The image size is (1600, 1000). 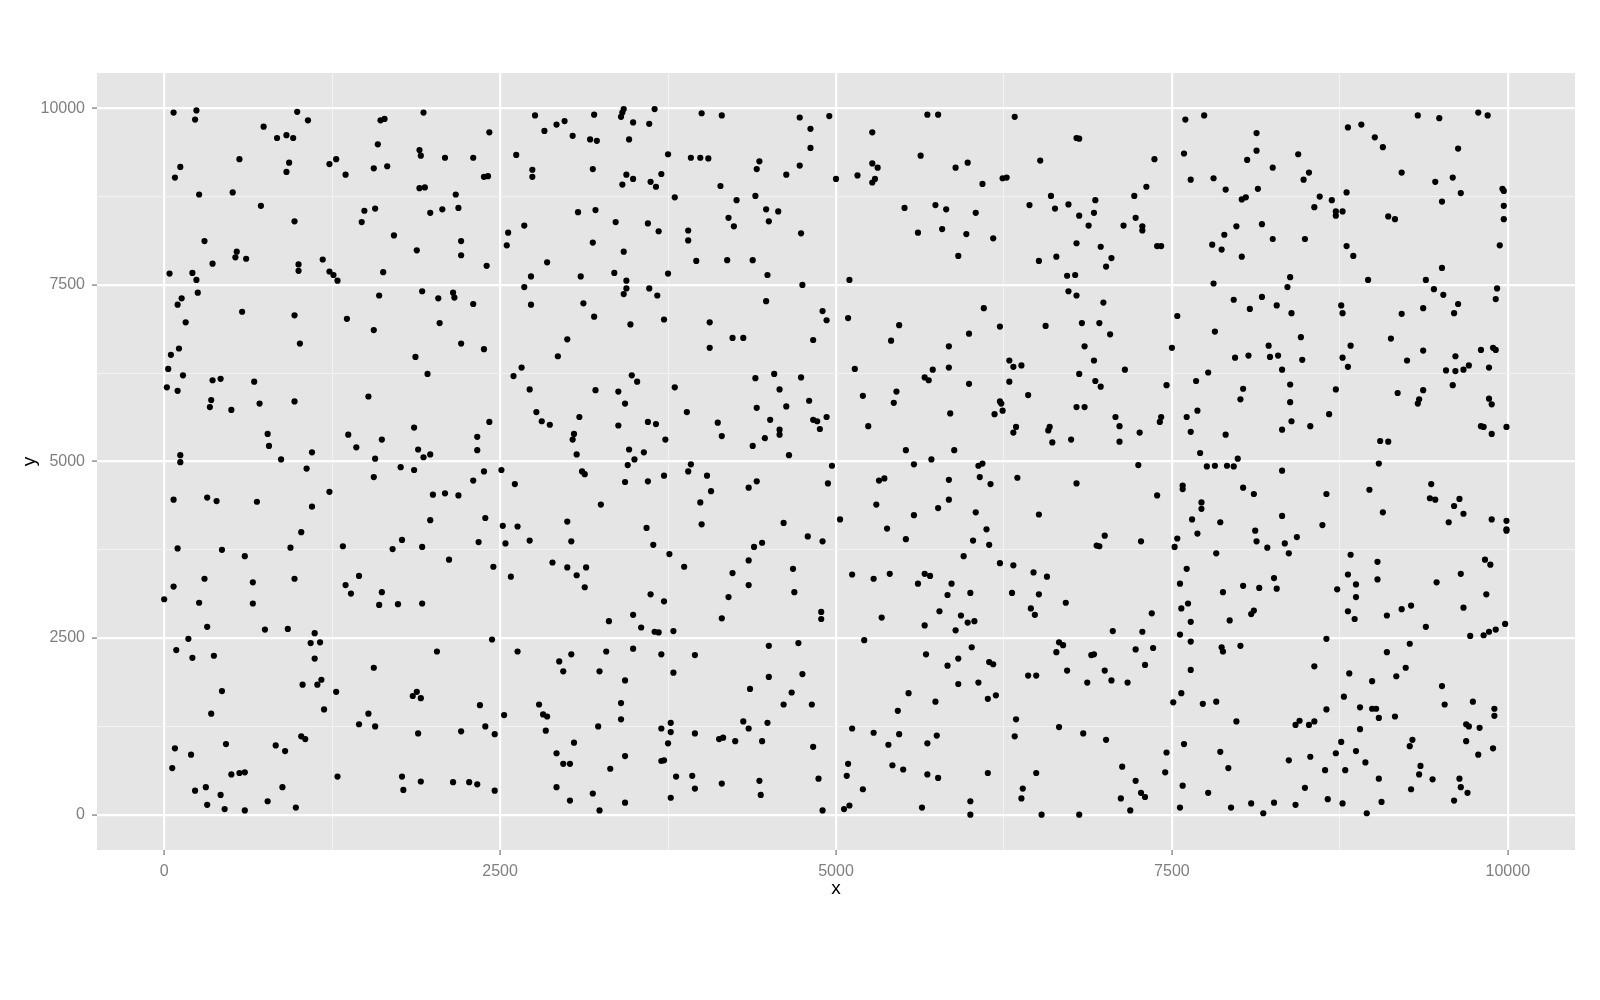 What do you see at coordinates (500, 871) in the screenshot?
I see `x-tick-label: 2500` at bounding box center [500, 871].